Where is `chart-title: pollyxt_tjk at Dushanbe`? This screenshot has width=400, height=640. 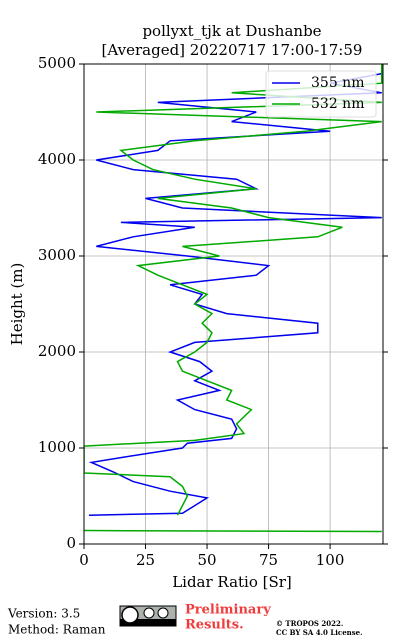
chart-title: pollyxt_tjk at Dushanbe is located at coordinates (231, 31).